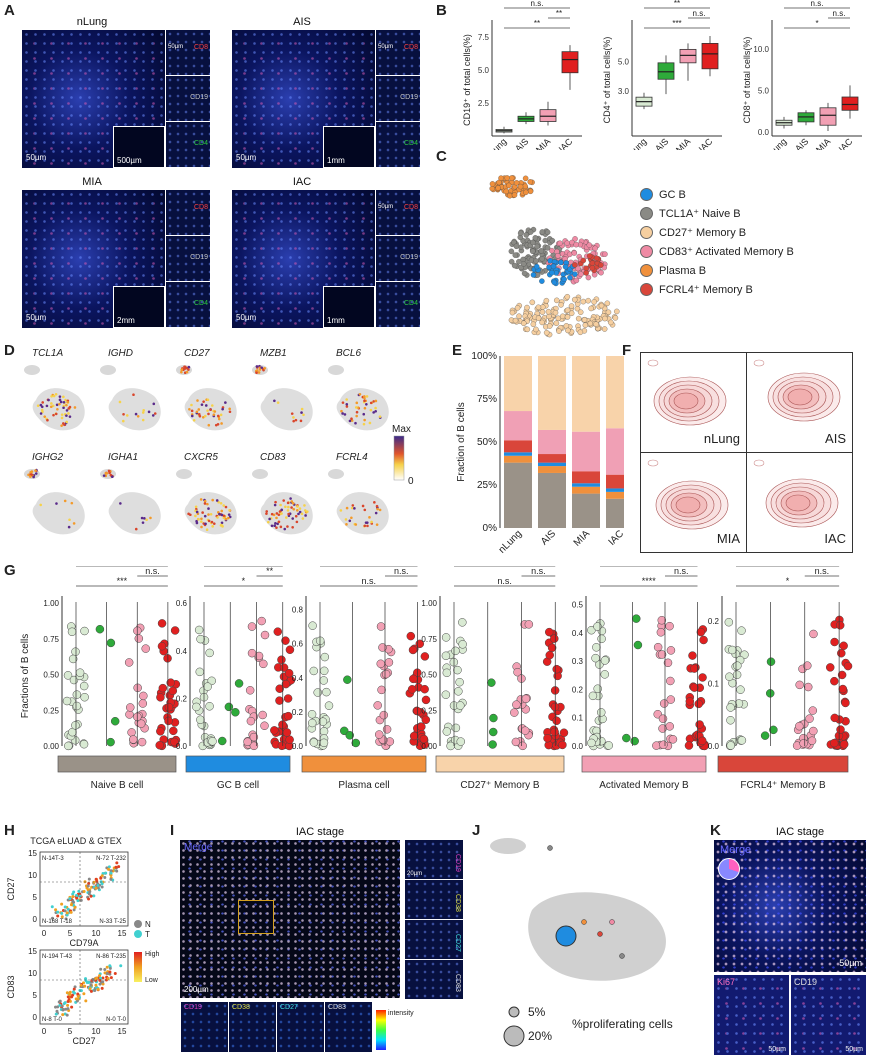 This screenshot has height=1058, width=869. Describe the element at coordinates (624, 61) in the screenshot. I see `y-tick: 5.0` at that location.